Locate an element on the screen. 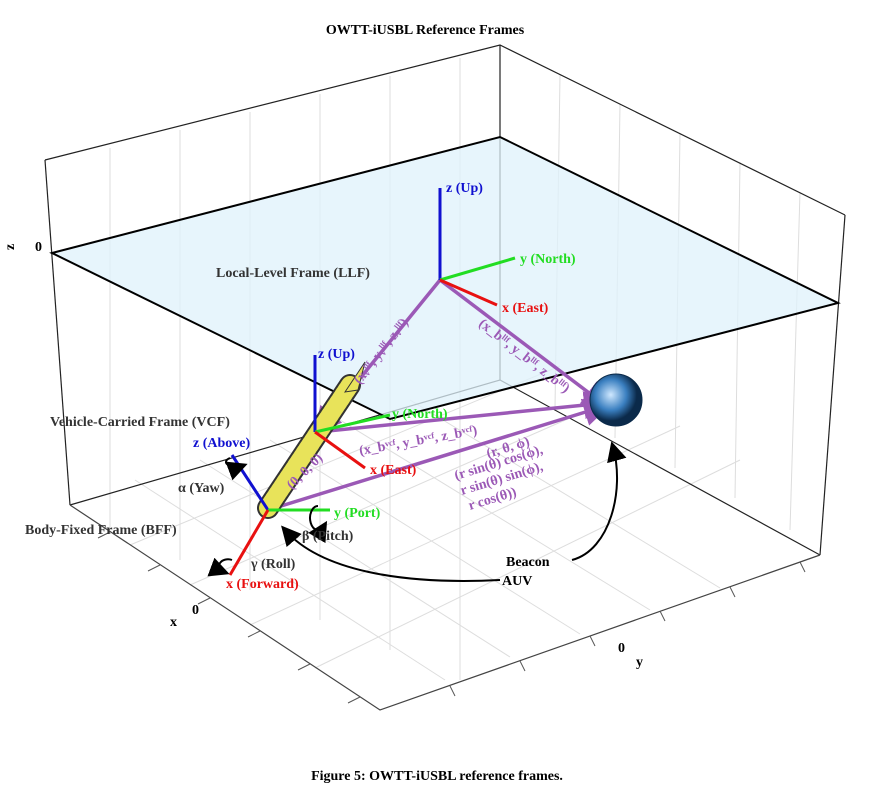  vcf-axes is located at coordinates (352, 412).